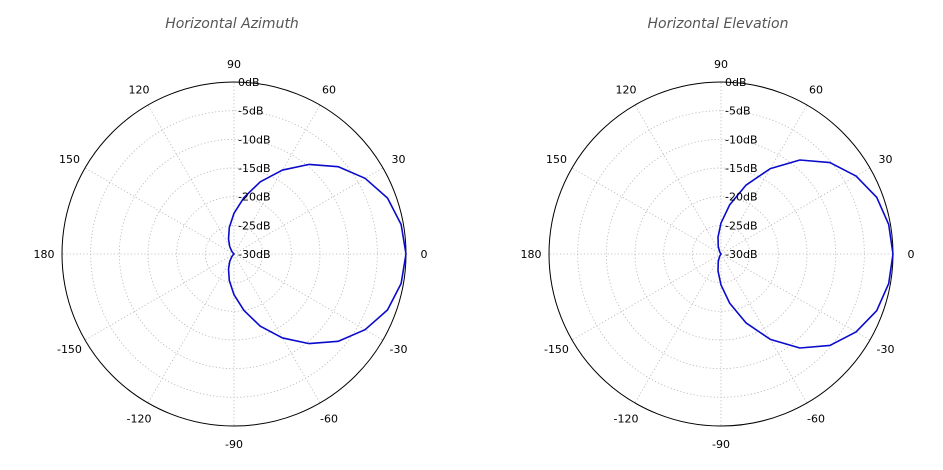 The height and width of the screenshot is (470, 943). I want to click on elevation-angle-label: 150, so click(556, 159).